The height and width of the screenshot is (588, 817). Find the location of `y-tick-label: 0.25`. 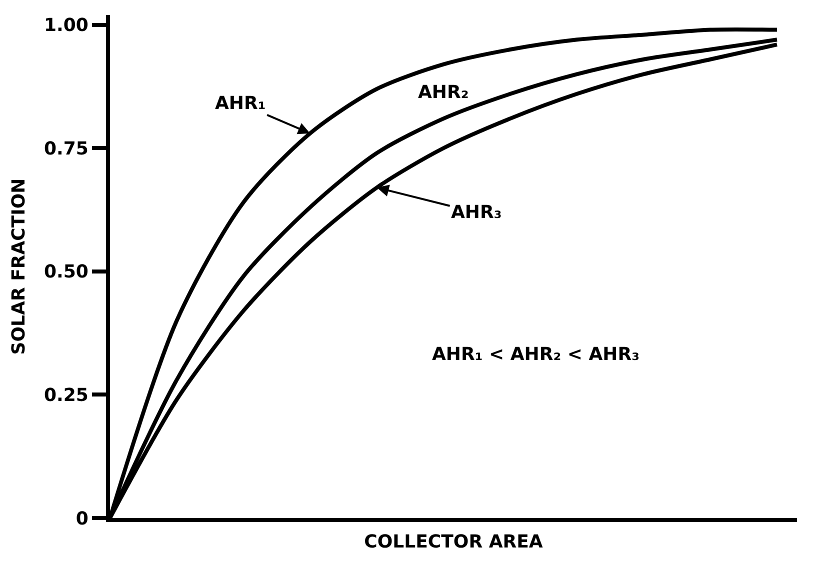

y-tick-label: 0.25 is located at coordinates (66, 395).